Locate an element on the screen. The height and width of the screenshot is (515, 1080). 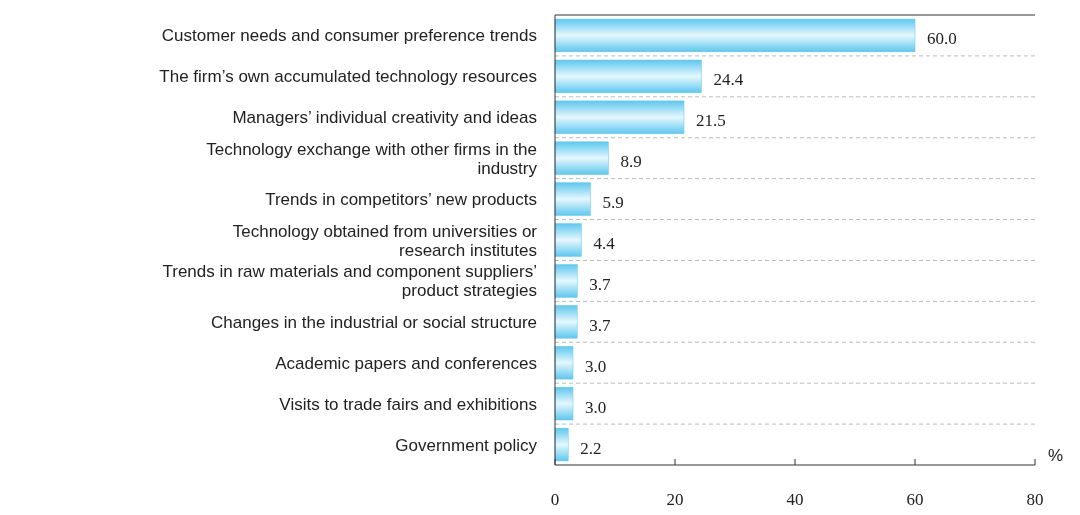
y-tick-label: Customer needs and consumer preference trends is located at coordinates (349, 36).